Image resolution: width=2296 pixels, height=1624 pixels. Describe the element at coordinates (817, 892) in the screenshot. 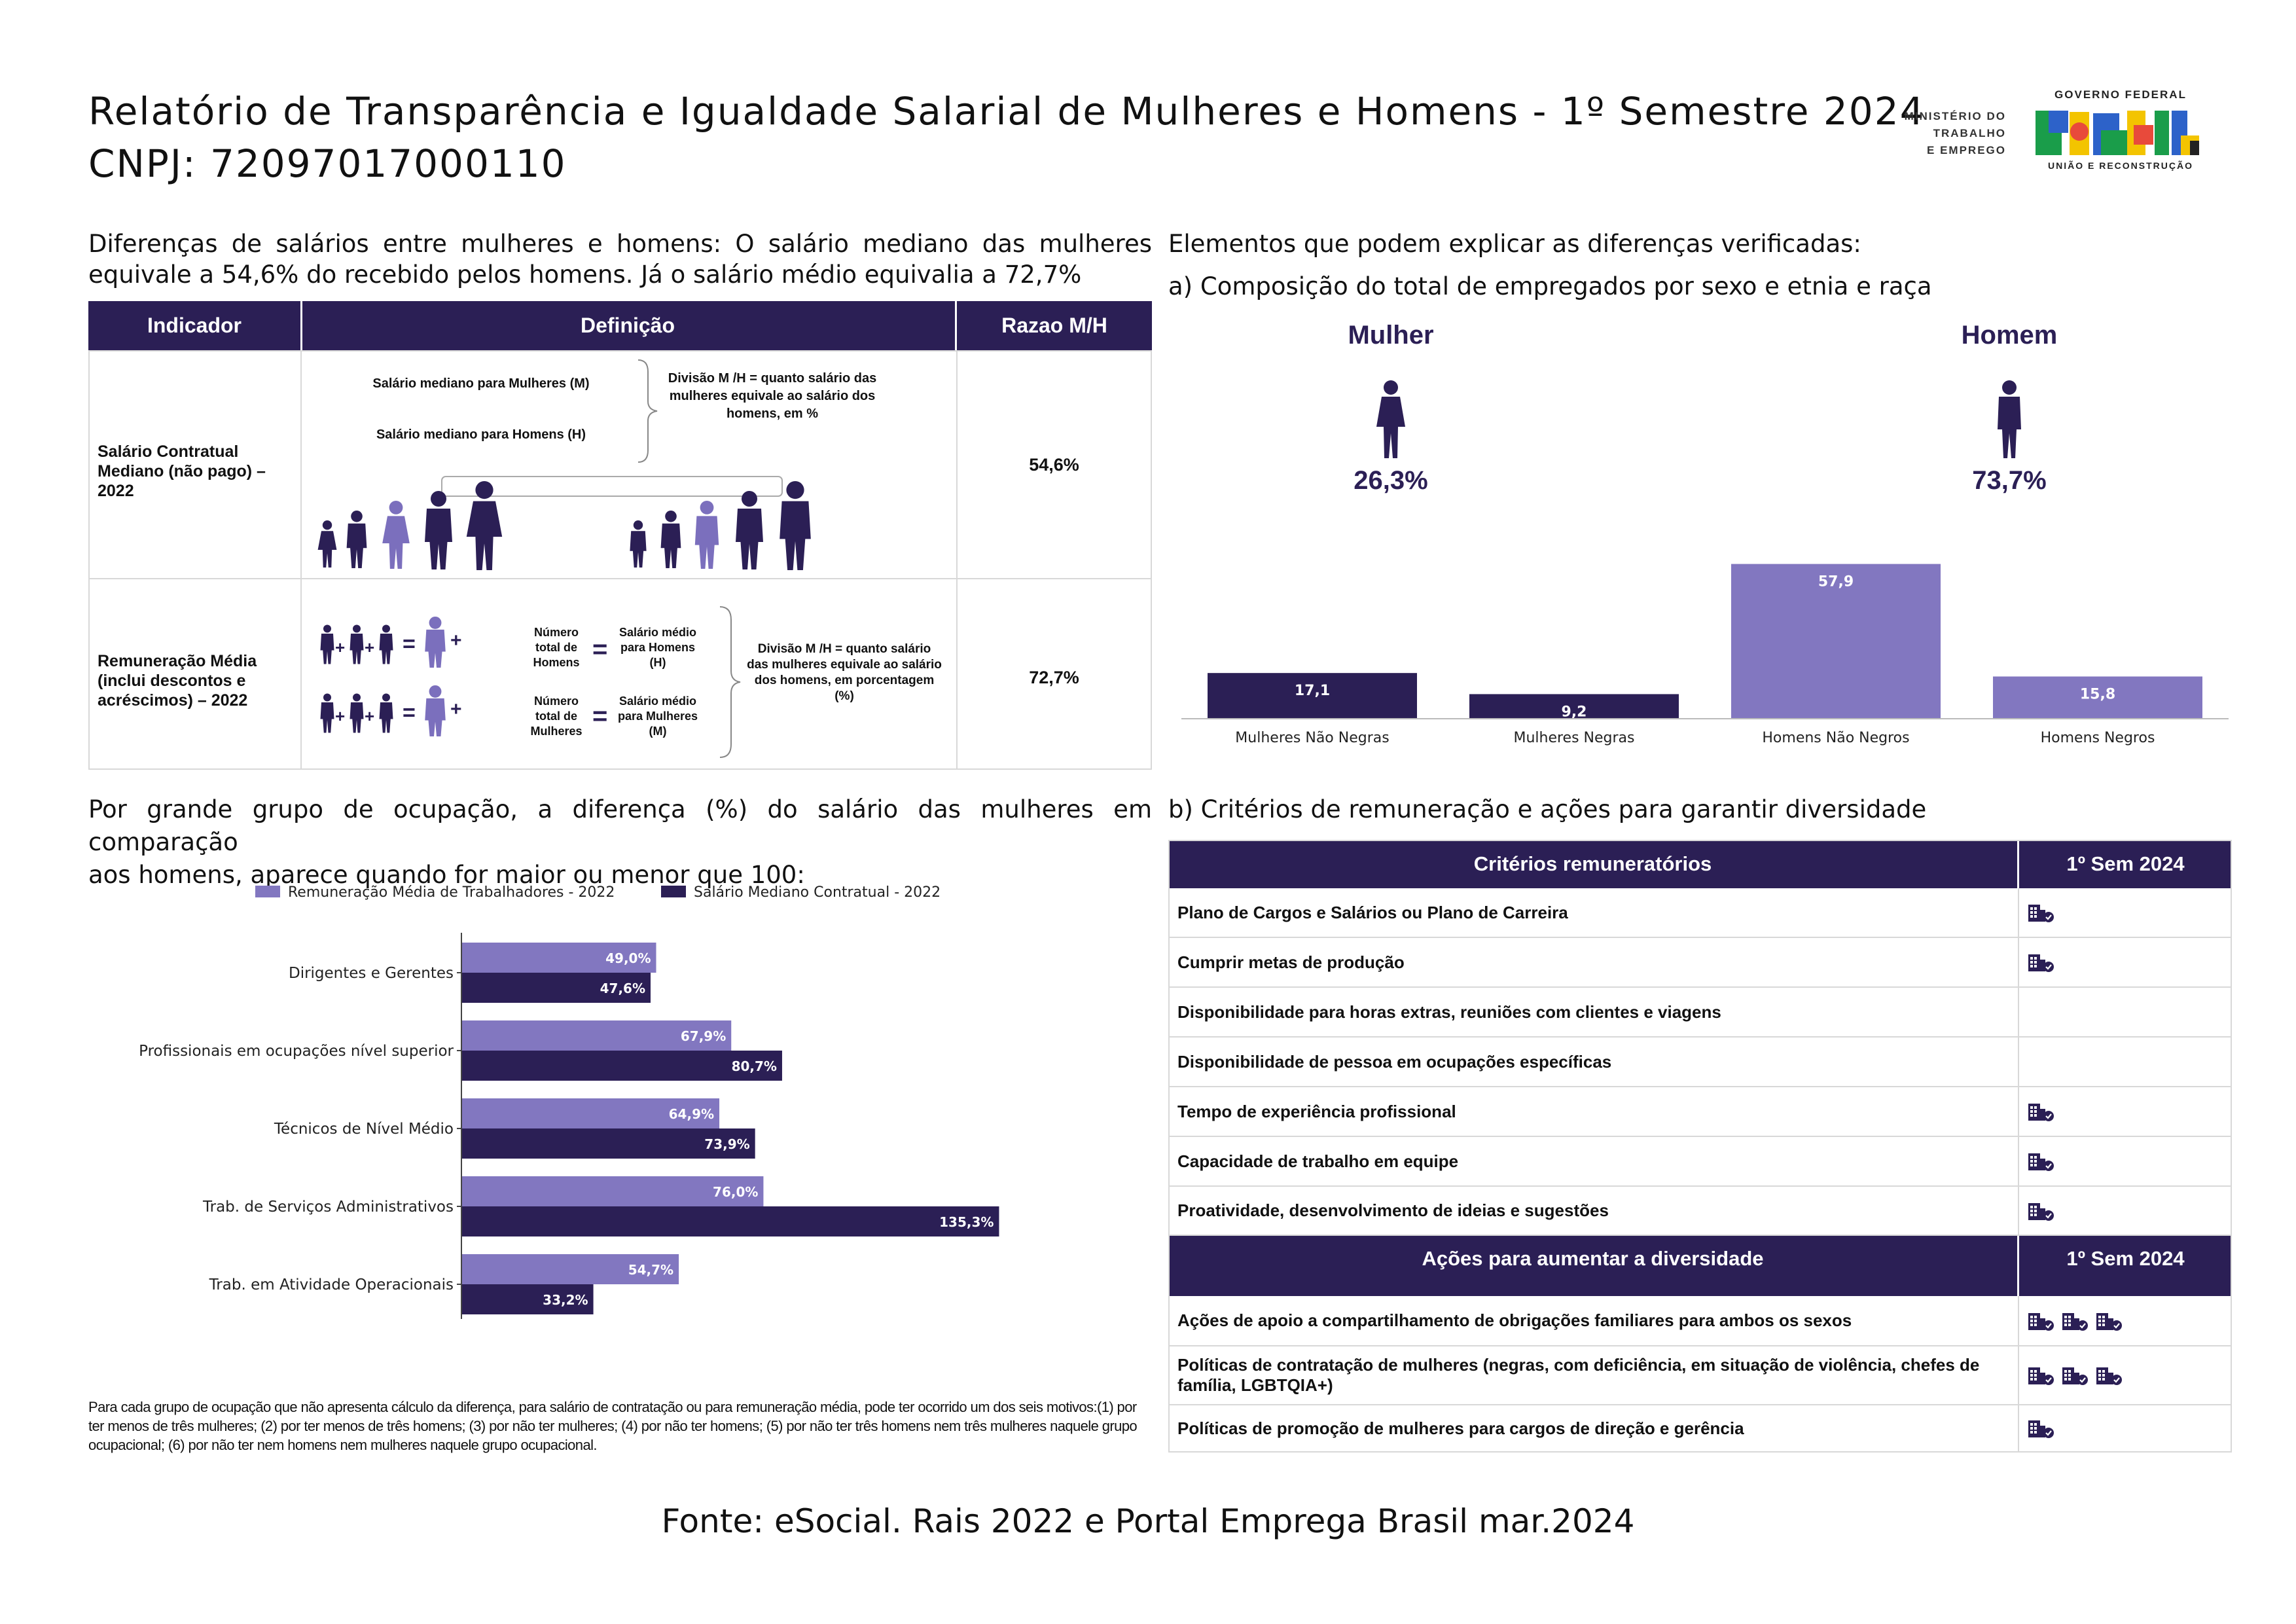

I see `legend-label: Salário Mediano Contratual - 2022` at that location.